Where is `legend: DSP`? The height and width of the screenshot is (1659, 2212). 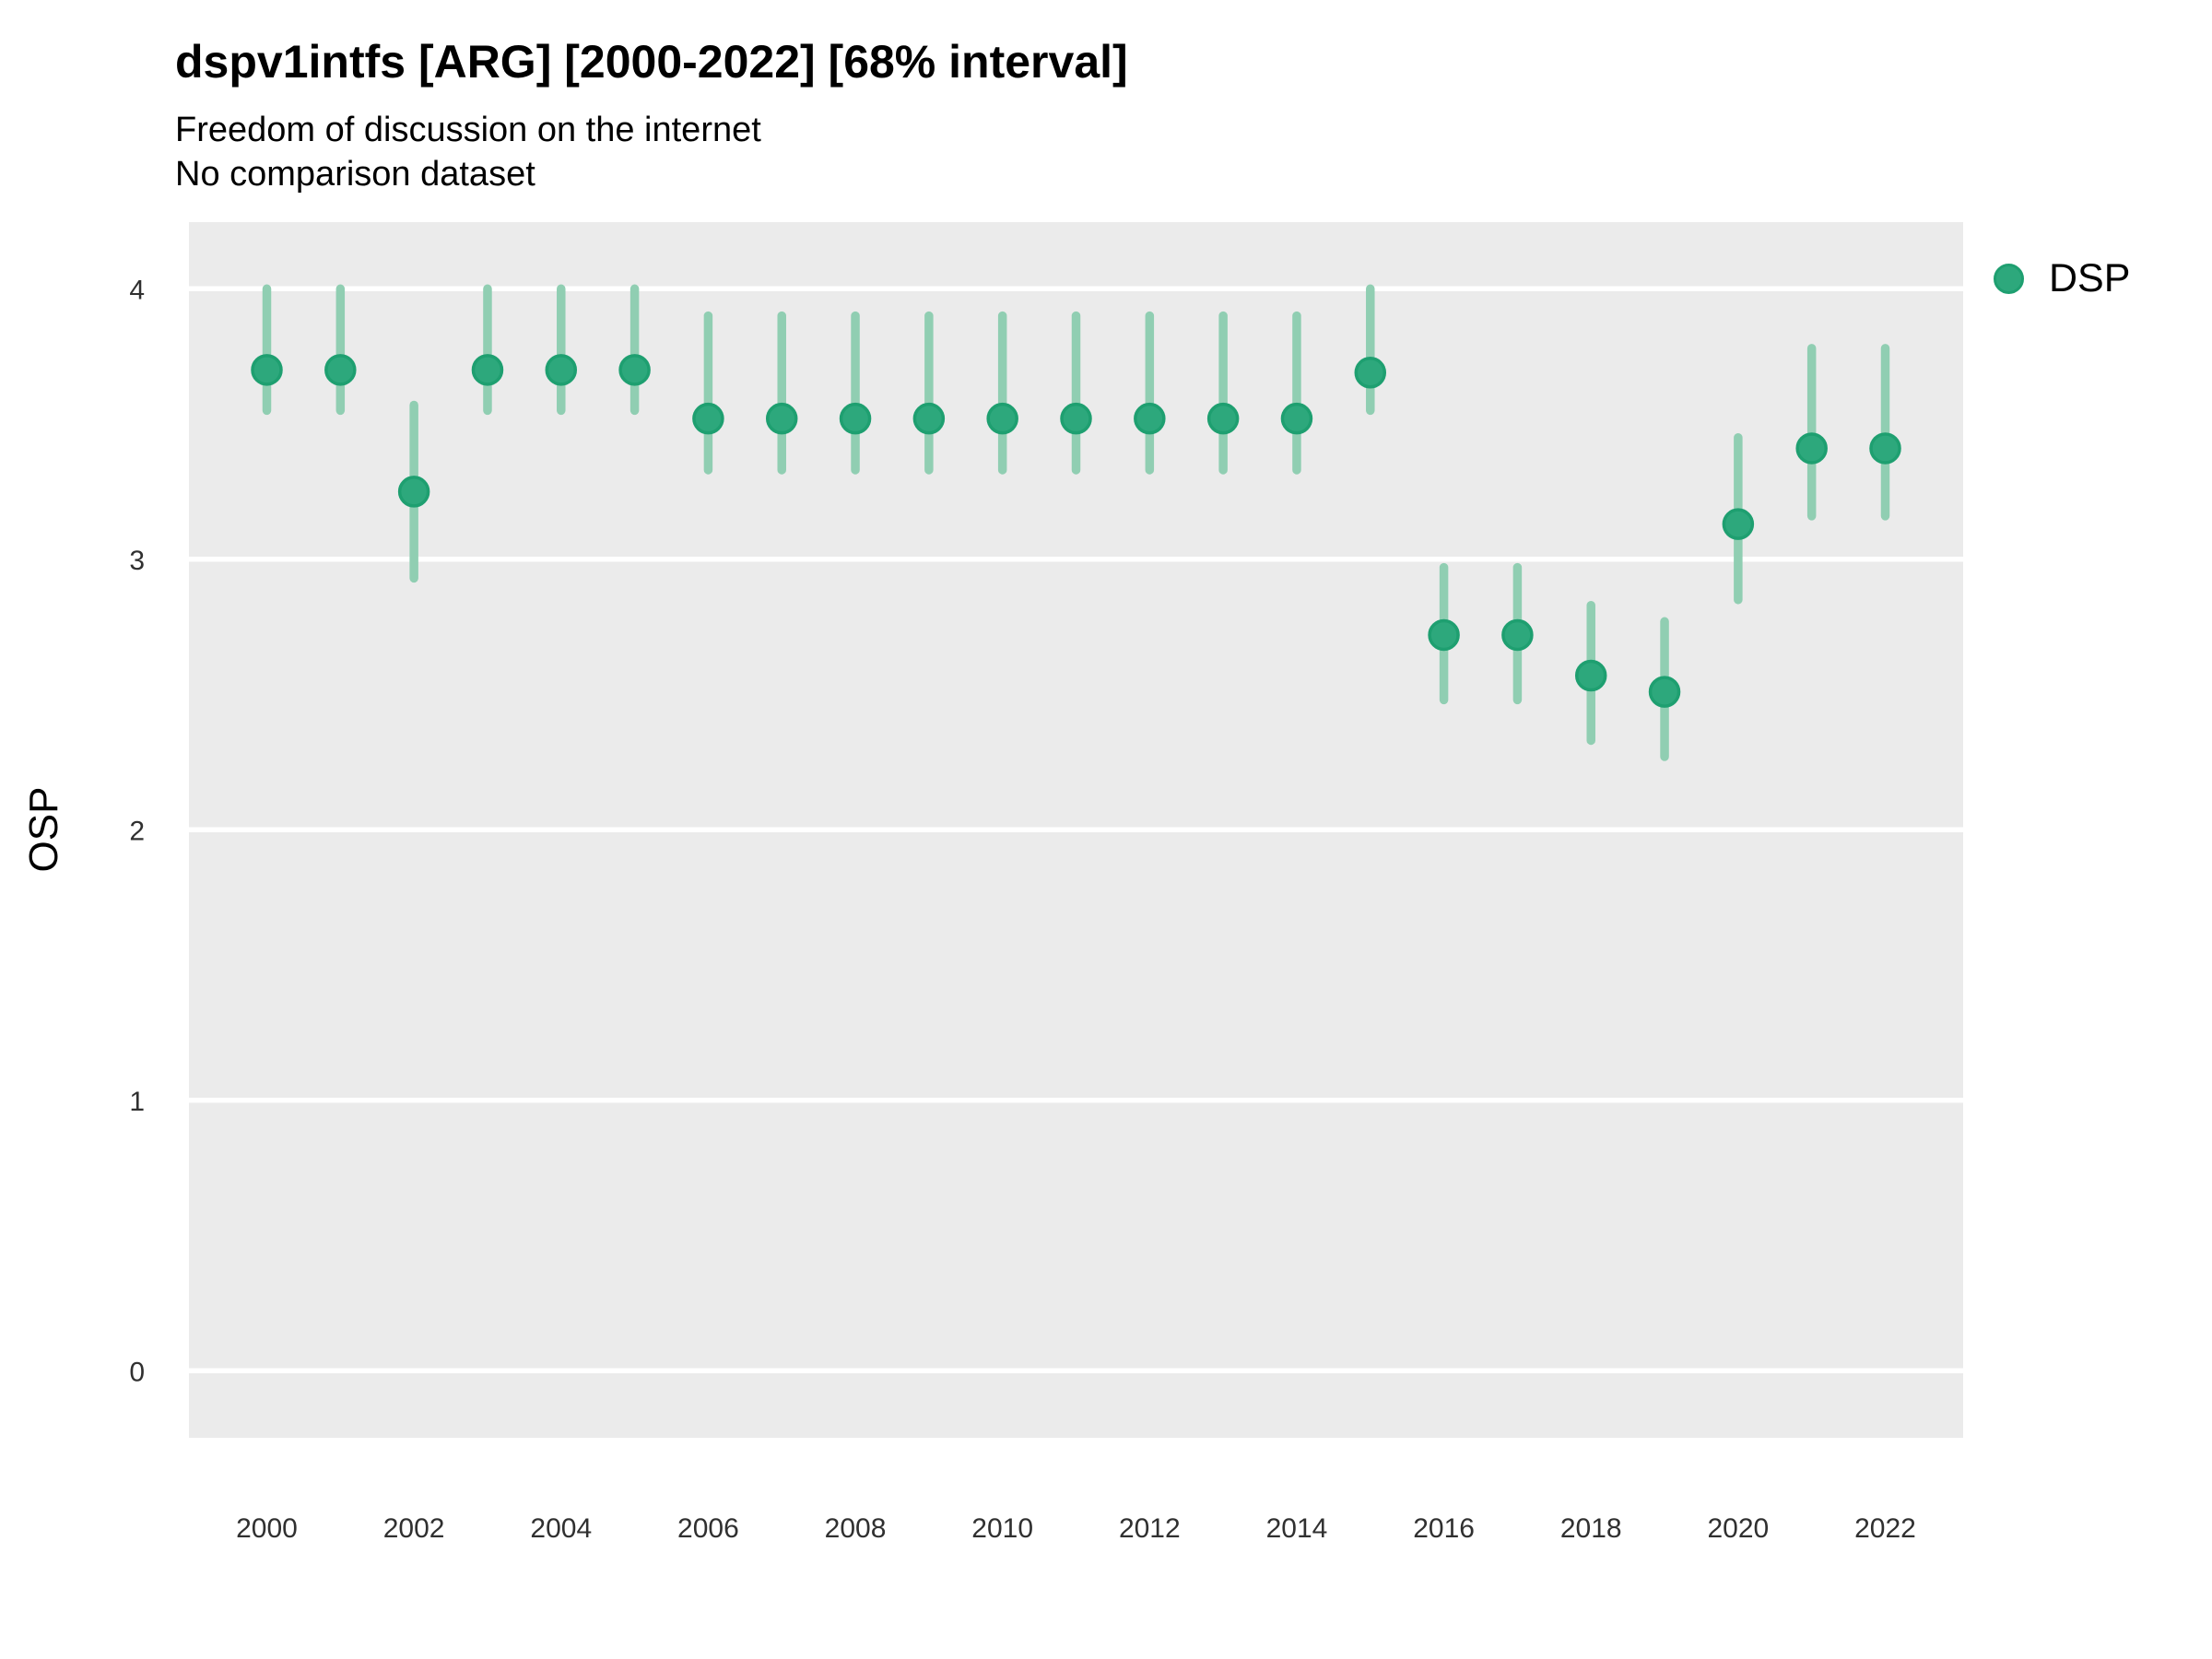 legend: DSP is located at coordinates (2062, 278).